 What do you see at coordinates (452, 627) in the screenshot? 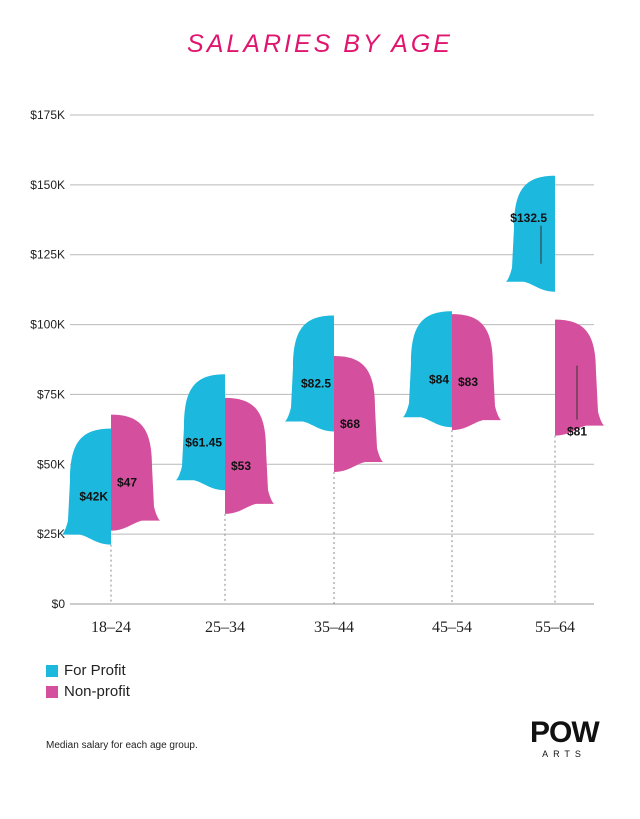
I see `x-tick-label: 45–54` at bounding box center [452, 627].